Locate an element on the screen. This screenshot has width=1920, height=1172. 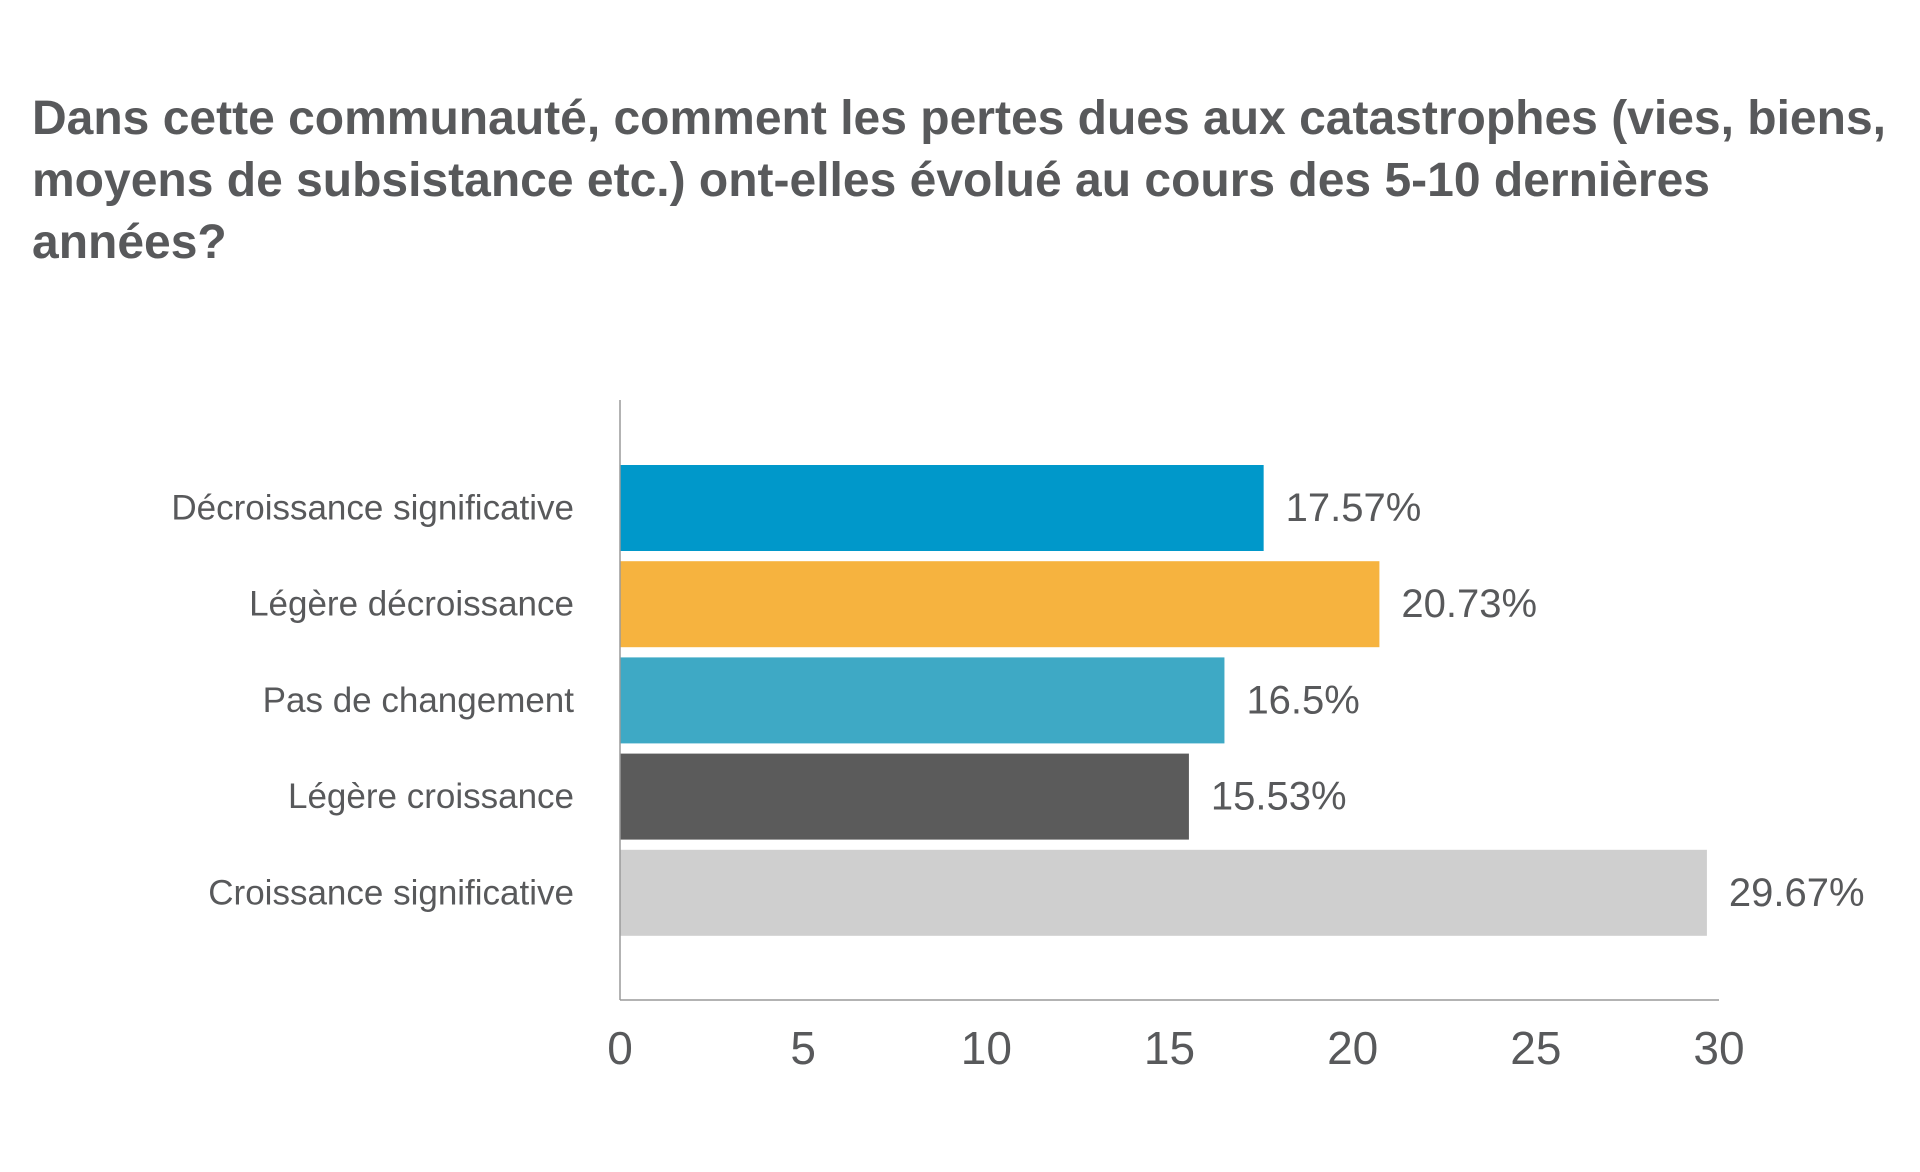
x-tick-label-30: 30 is located at coordinates (1718, 1048).